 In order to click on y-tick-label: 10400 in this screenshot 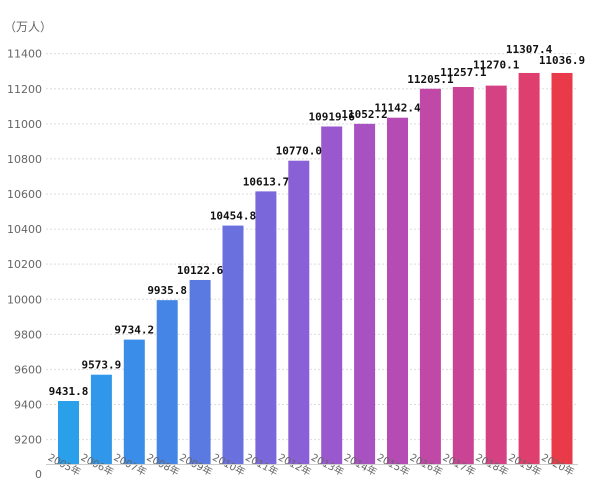, I will do `click(24, 229)`.